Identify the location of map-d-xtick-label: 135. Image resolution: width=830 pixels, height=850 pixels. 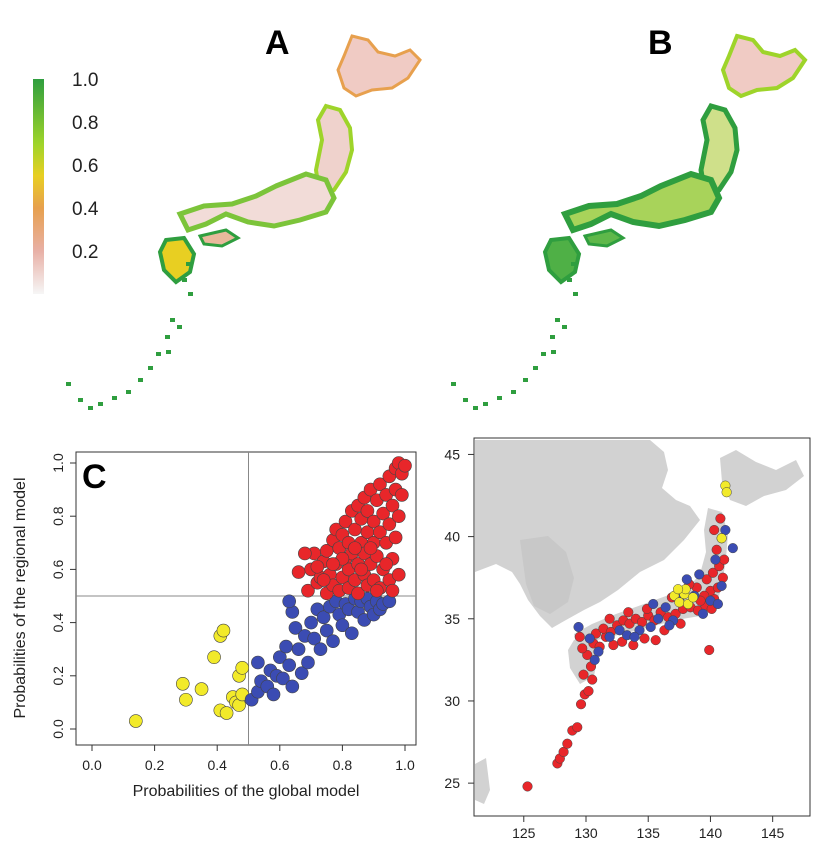
(649, 833).